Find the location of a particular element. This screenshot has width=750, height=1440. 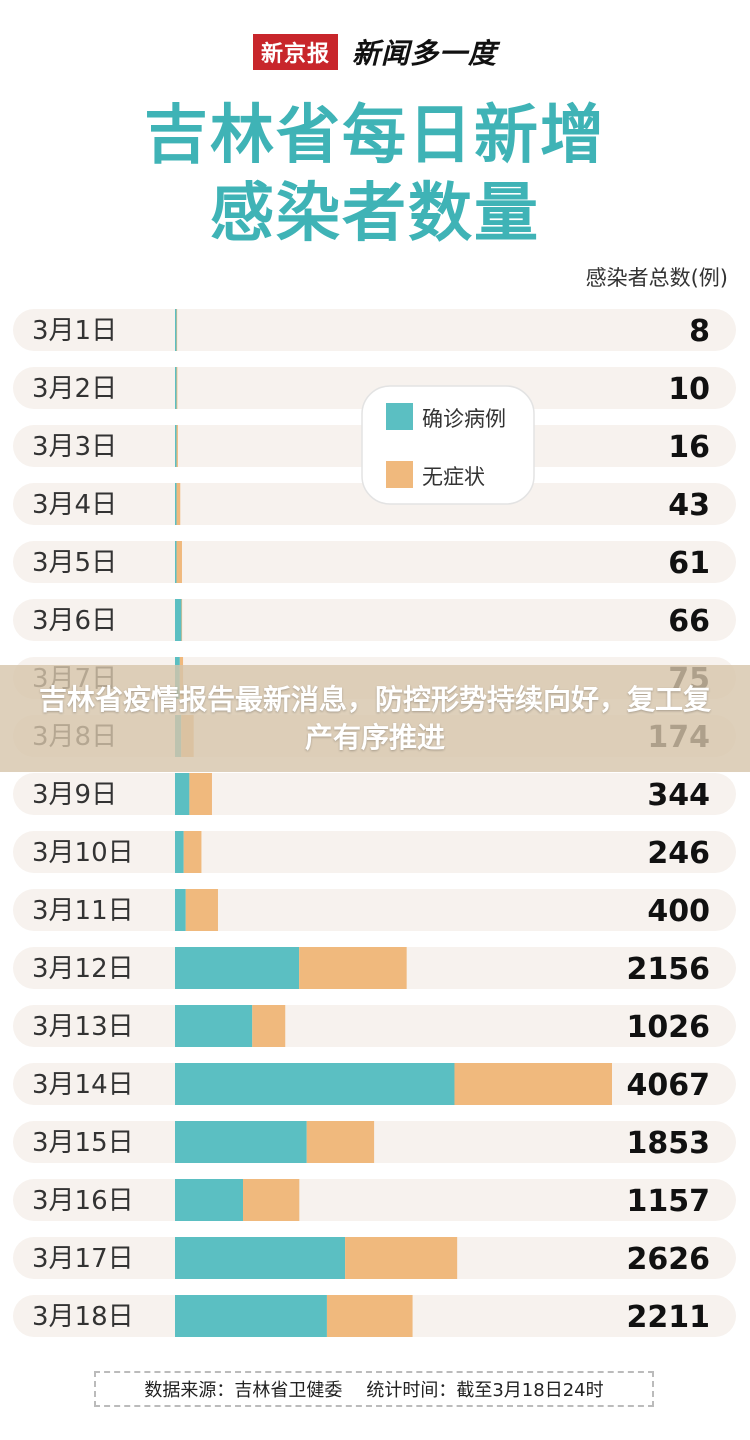

category-label: 3月17日 is located at coordinates (83, 1259).